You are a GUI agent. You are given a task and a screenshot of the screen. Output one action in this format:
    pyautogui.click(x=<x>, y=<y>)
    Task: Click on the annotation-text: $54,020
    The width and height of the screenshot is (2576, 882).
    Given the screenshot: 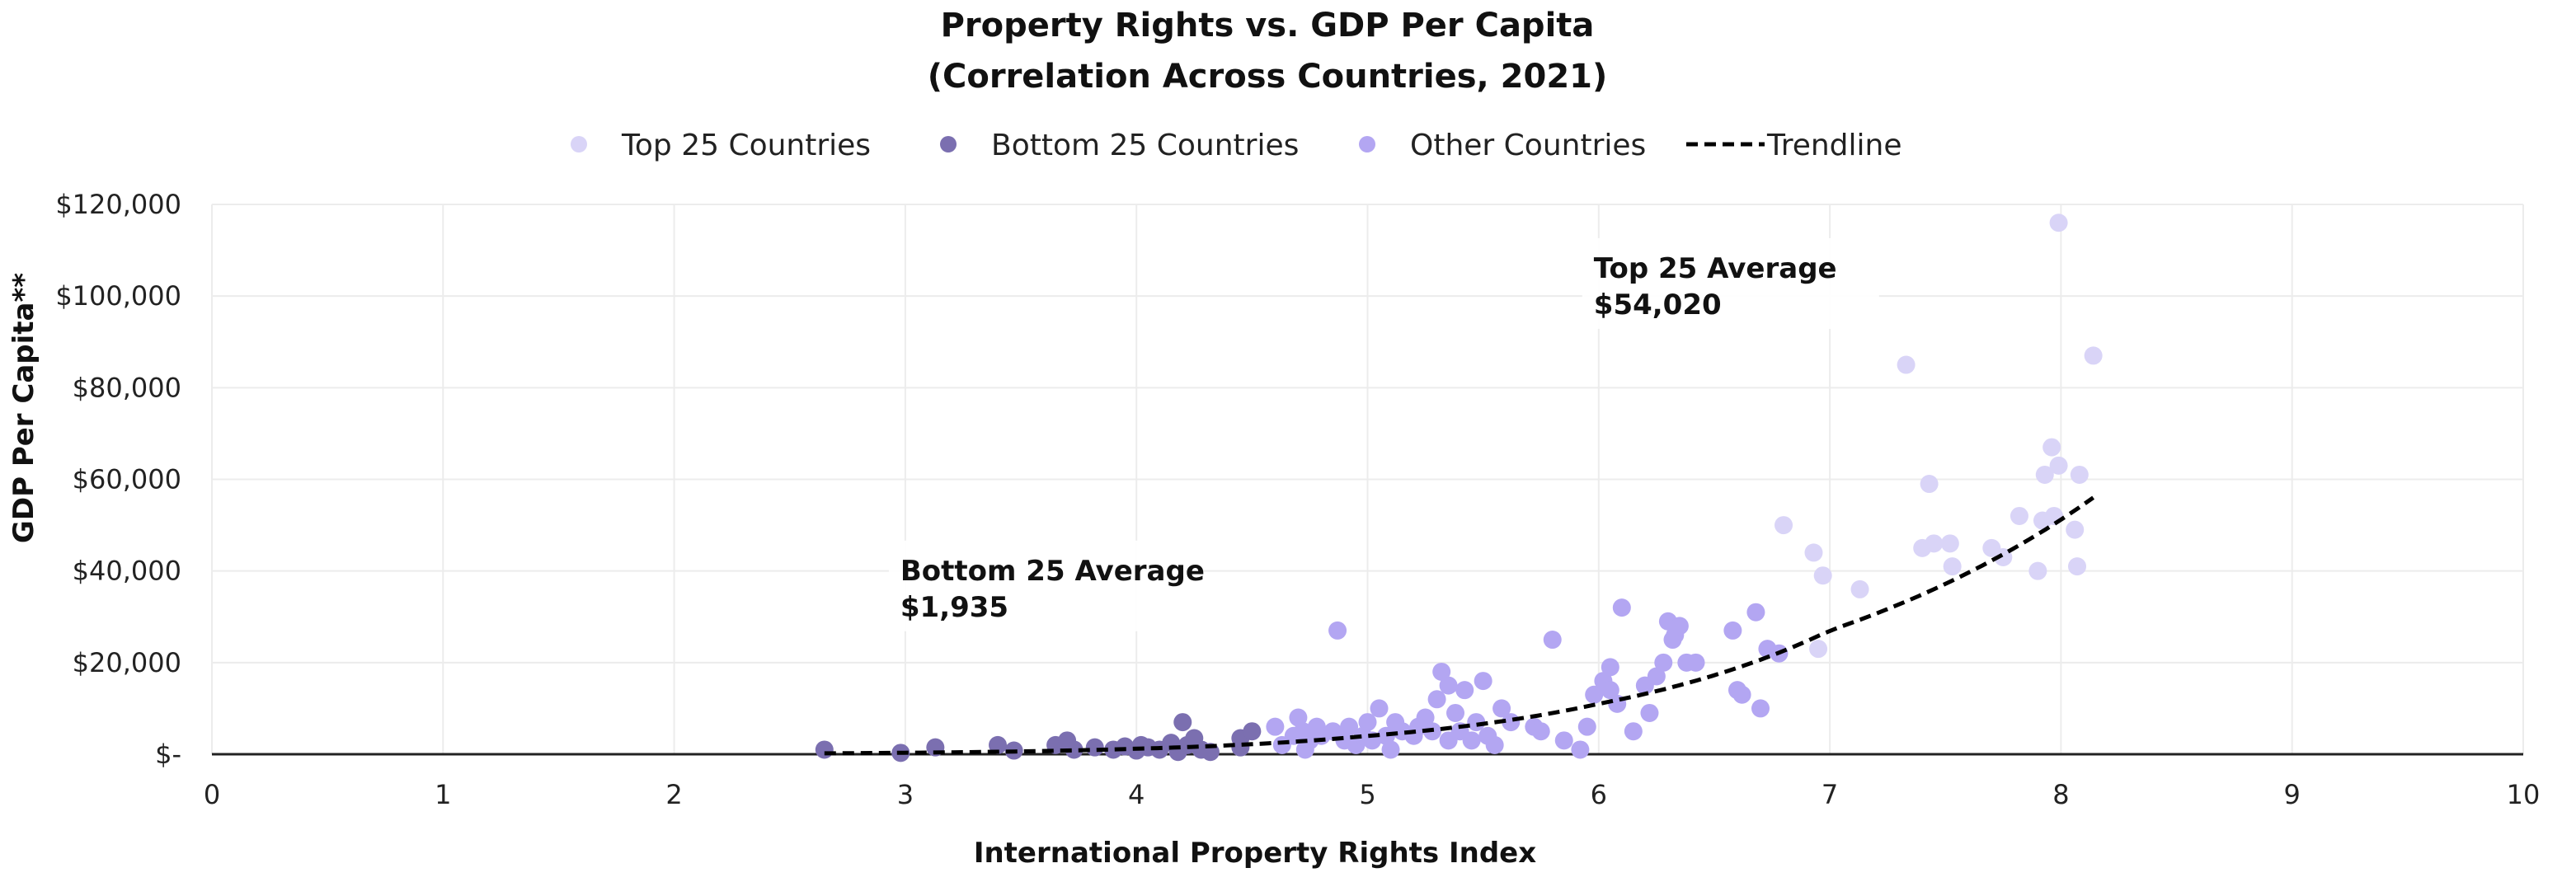 What is the action you would take?
    pyautogui.click(x=1658, y=305)
    